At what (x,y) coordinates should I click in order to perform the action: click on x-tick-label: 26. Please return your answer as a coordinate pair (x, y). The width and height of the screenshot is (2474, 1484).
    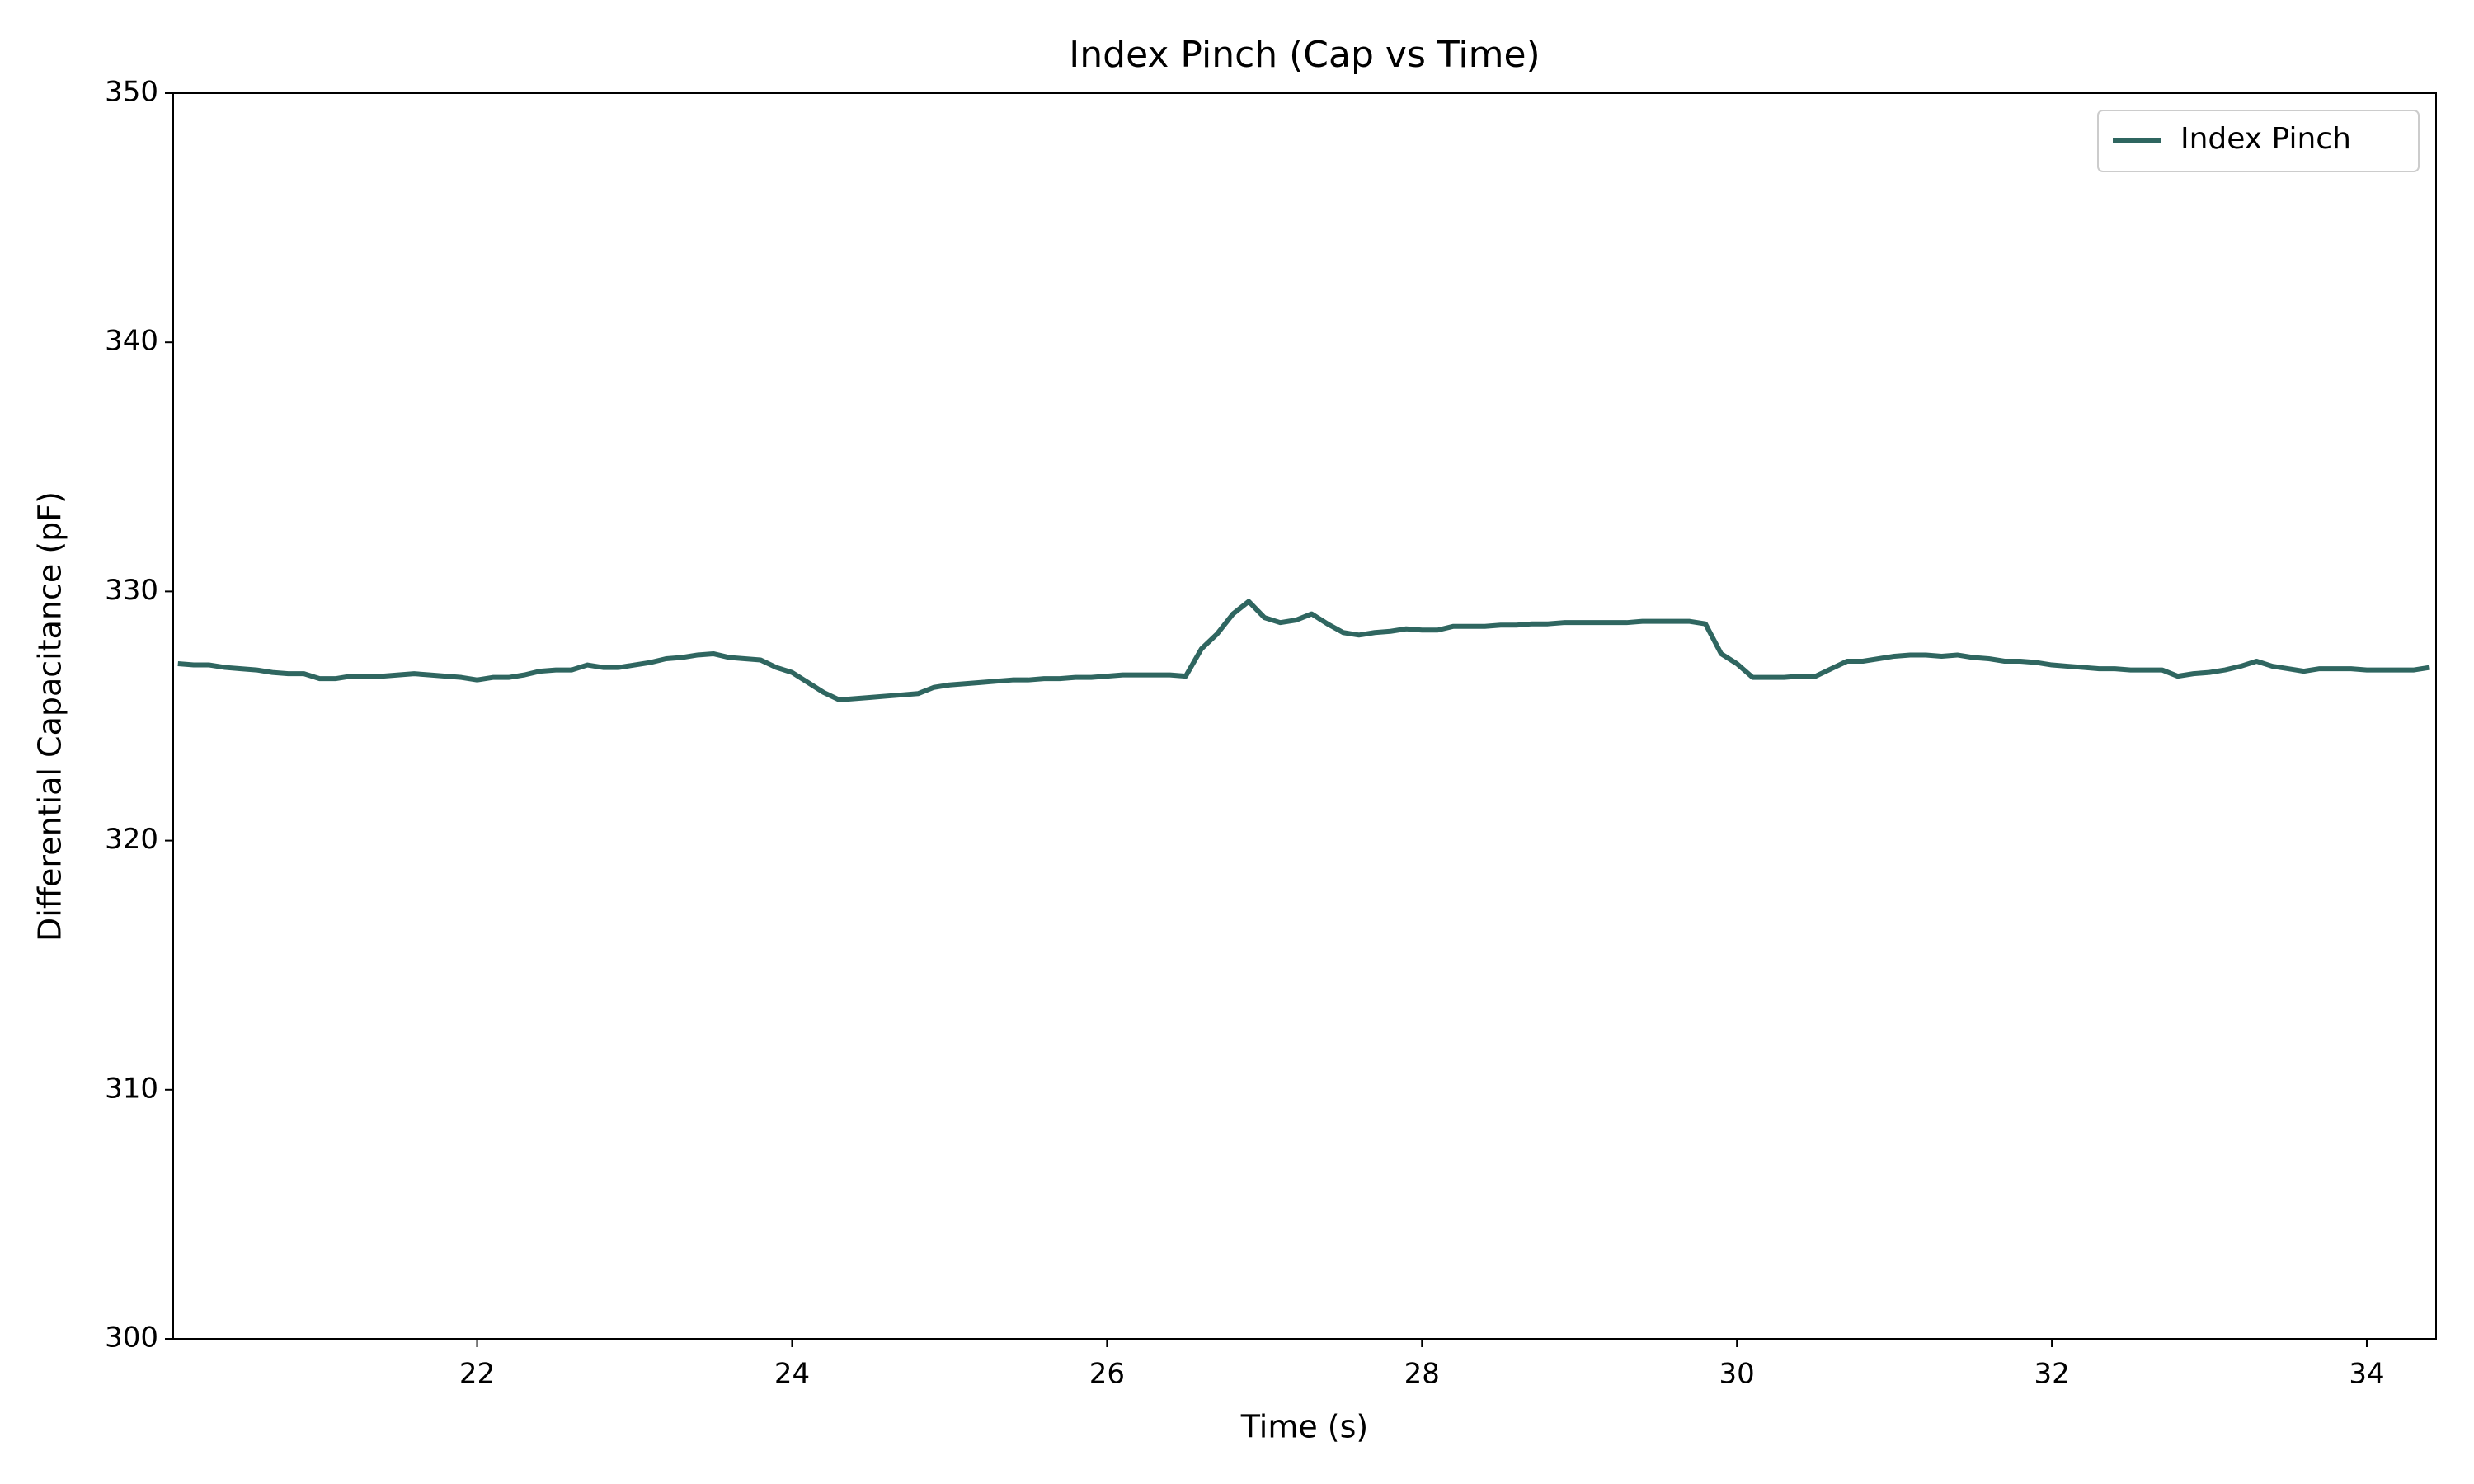
    Looking at the image, I should click on (1107, 1374).